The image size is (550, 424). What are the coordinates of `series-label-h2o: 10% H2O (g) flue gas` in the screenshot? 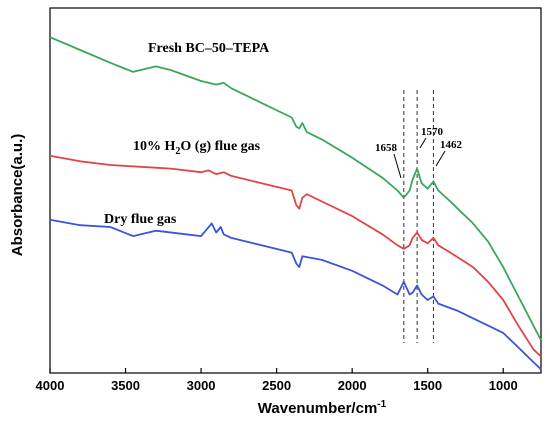 It's located at (197, 148).